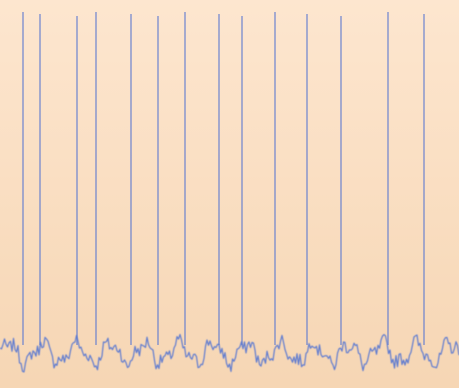 The width and height of the screenshot is (459, 388). Describe the element at coordinates (229, 353) in the screenshot. I see `baseline-trace` at that location.